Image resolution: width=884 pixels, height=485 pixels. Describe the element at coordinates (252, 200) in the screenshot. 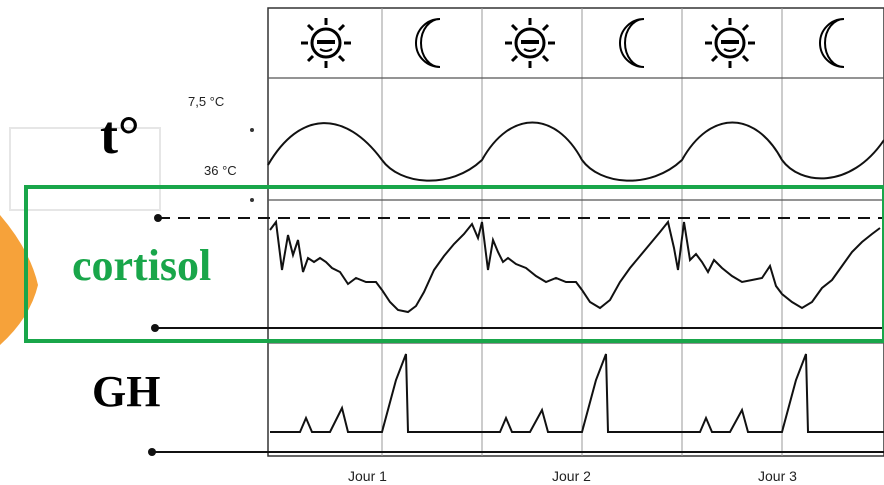

I see `temp-dot-low` at that location.